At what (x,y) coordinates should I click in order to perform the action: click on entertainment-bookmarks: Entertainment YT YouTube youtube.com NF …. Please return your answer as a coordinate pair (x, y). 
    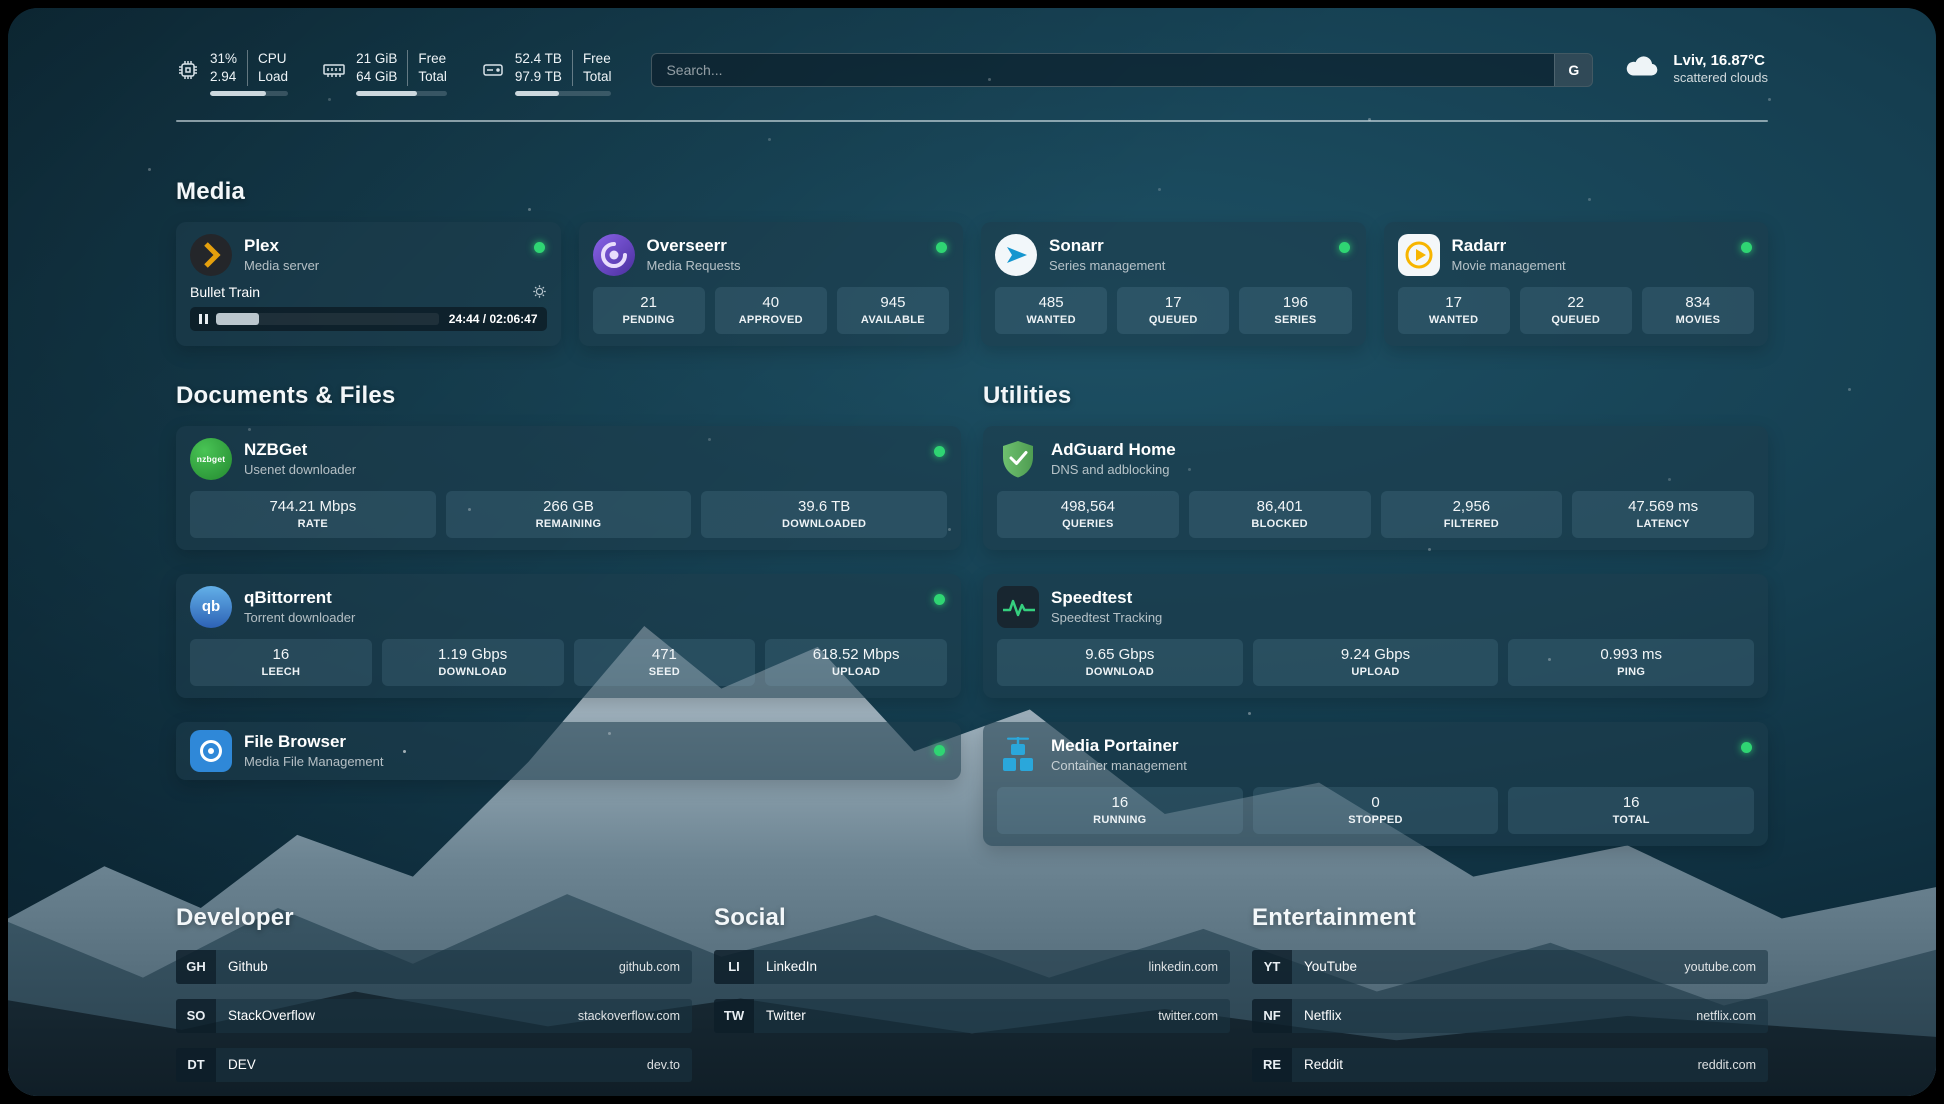
    Looking at the image, I should click on (1510, 1000).